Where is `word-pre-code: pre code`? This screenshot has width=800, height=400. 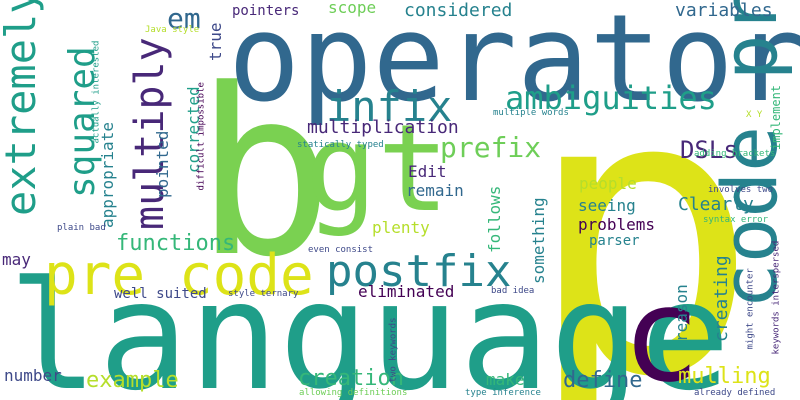
word-pre-code: pre code is located at coordinates (179, 275).